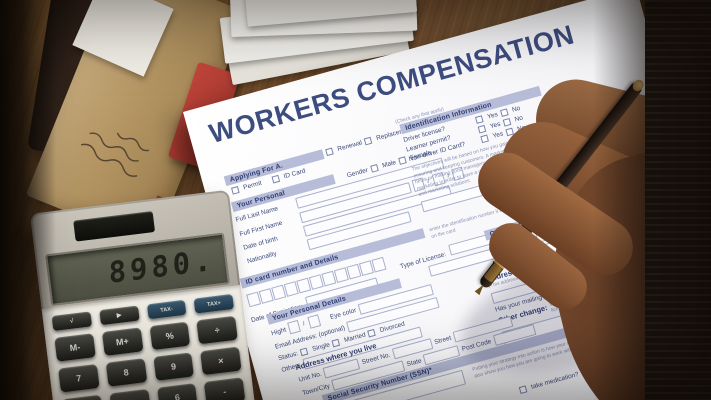  I want to click on checkbox-single, so click(304, 352).